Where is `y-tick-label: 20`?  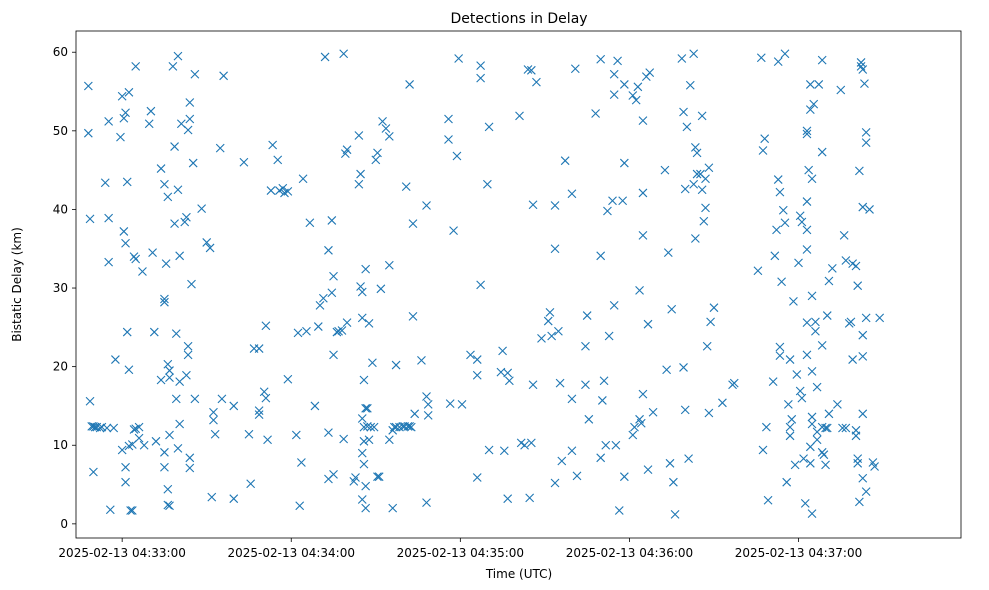
y-tick-label: 20 is located at coordinates (60, 367).